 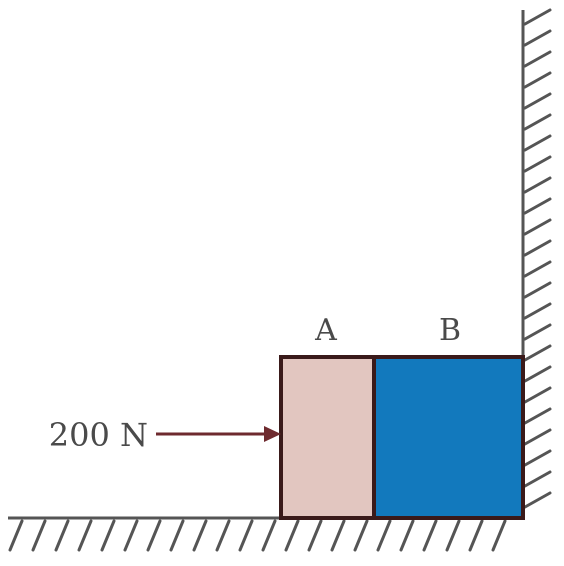 I want to click on block-a: A, so click(x=327, y=416).